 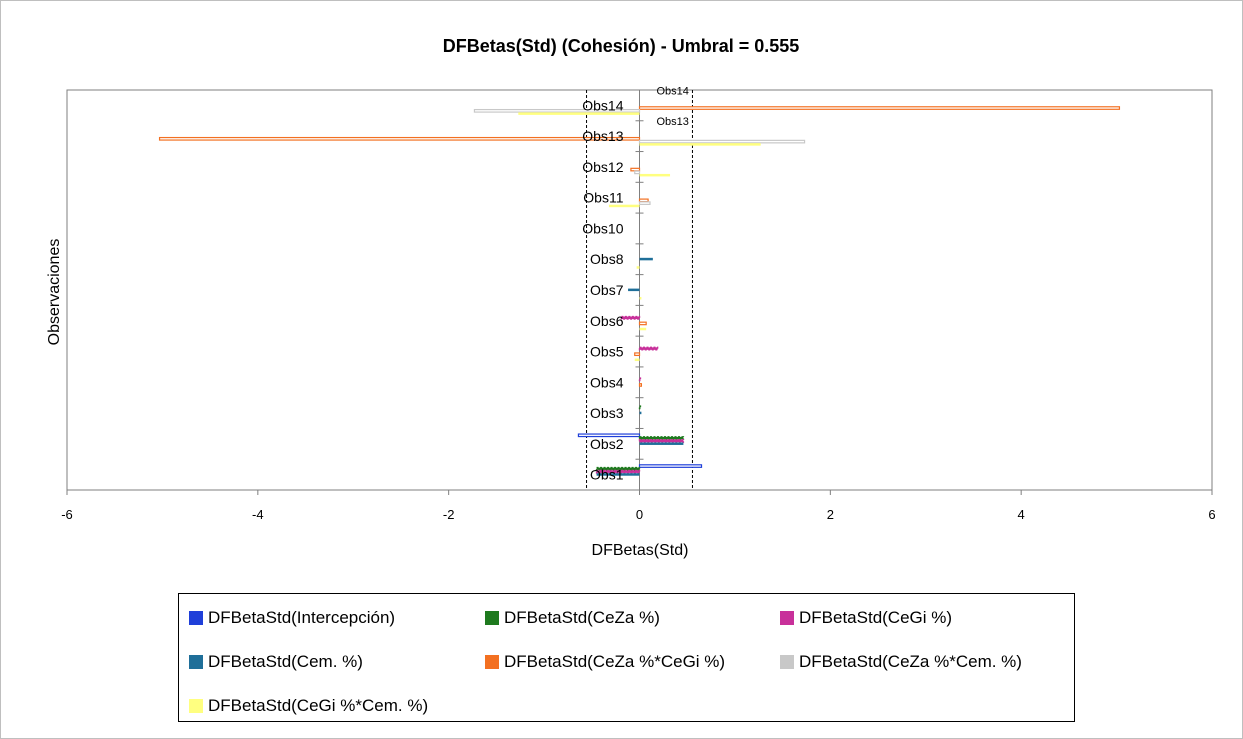 I want to click on legend-item-ceza-cegi: DFBetaStd(CeZa %*CeGi %), so click(x=605, y=662).